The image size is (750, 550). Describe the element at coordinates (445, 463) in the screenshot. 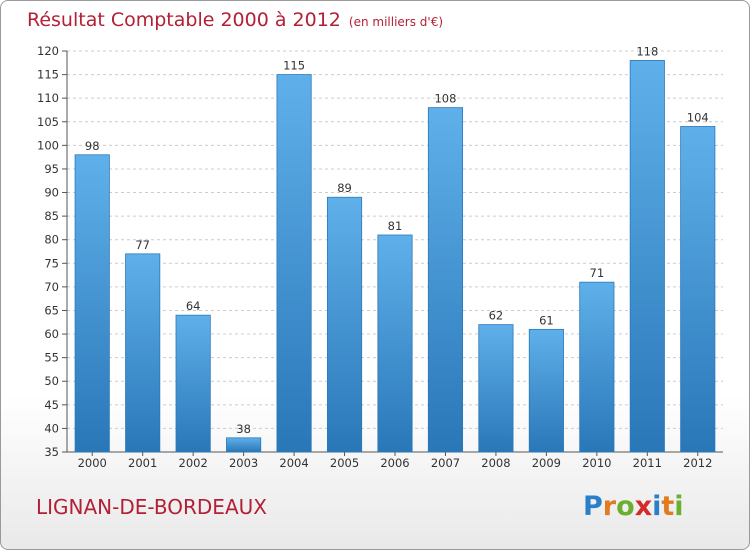

I see `x-tick-label-2007: 2007` at that location.